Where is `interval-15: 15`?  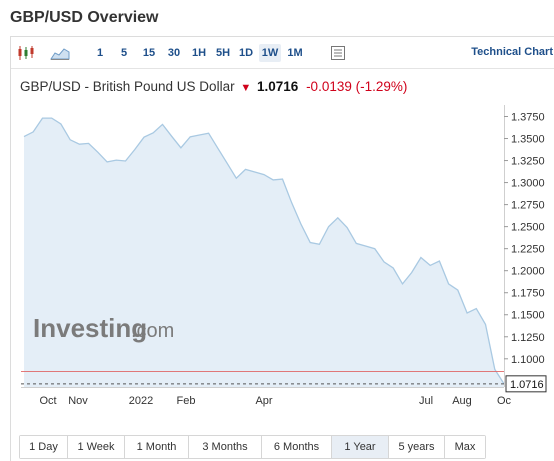
interval-15: 15 is located at coordinates (149, 53).